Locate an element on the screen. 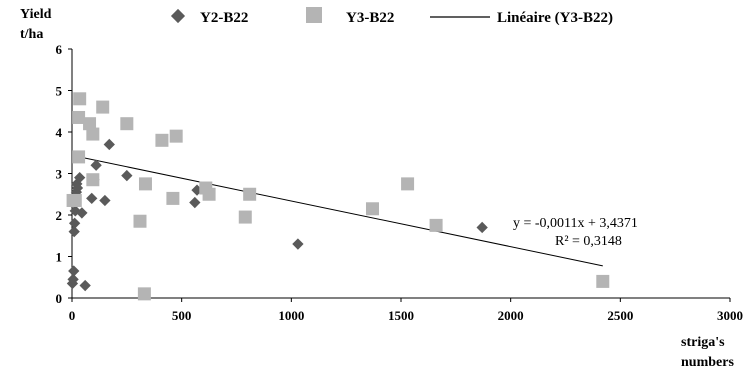 The width and height of the screenshot is (746, 371). x-axis-label-line-2: numbers is located at coordinates (707, 362).